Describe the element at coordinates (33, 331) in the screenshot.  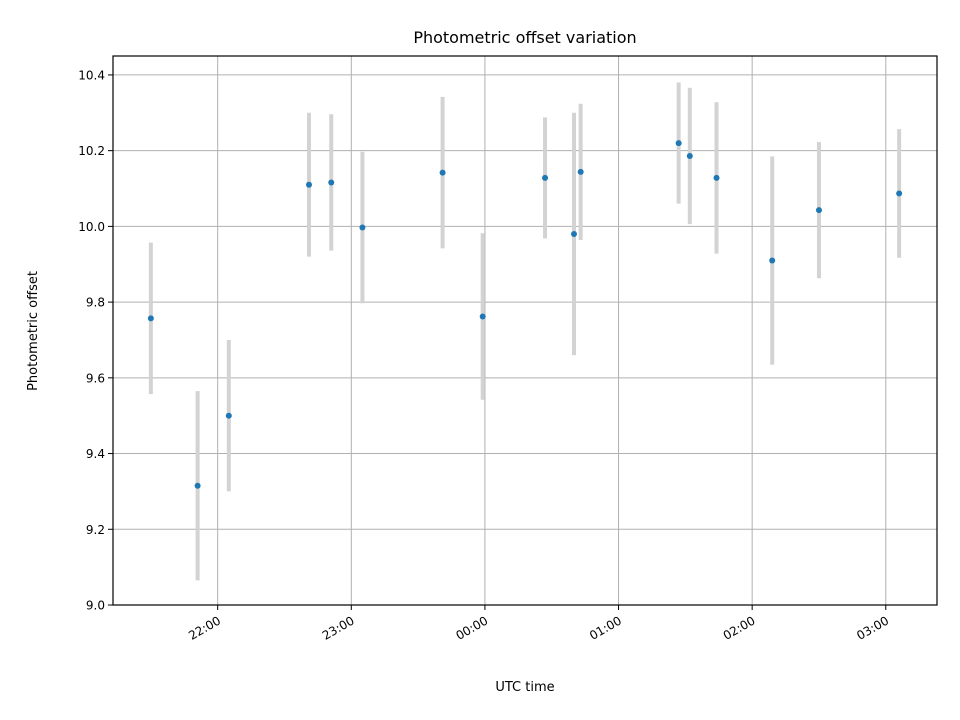
I see `y-axis-label: Photometric offset` at that location.